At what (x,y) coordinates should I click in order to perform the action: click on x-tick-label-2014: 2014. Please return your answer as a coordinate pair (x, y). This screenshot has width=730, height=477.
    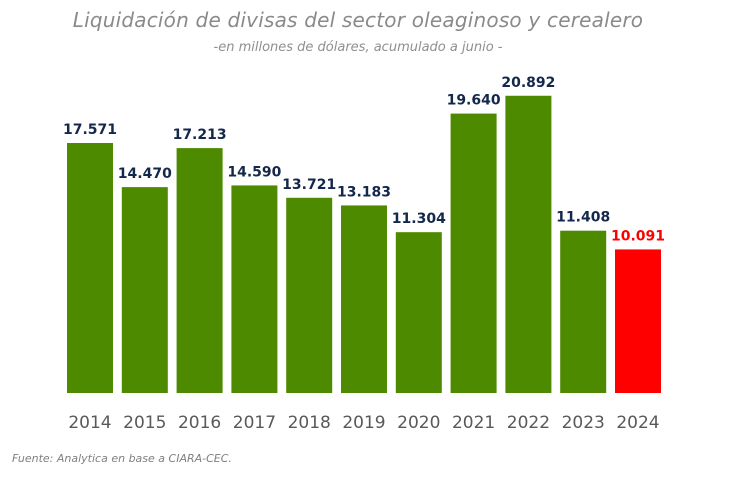
    Looking at the image, I should click on (89, 423).